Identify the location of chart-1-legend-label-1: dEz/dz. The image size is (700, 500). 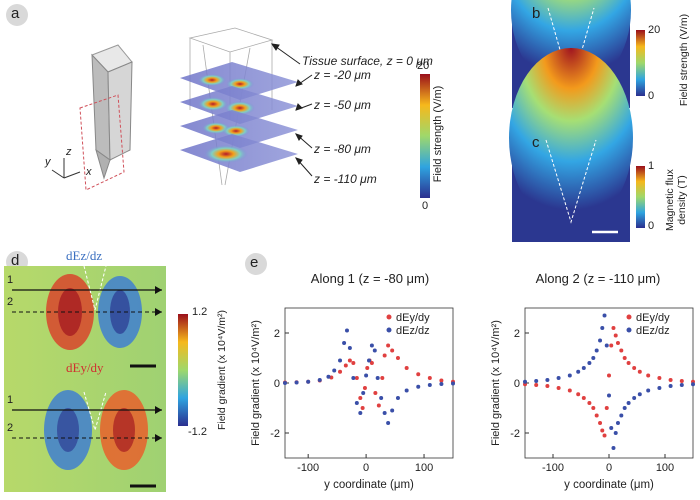
(653, 331).